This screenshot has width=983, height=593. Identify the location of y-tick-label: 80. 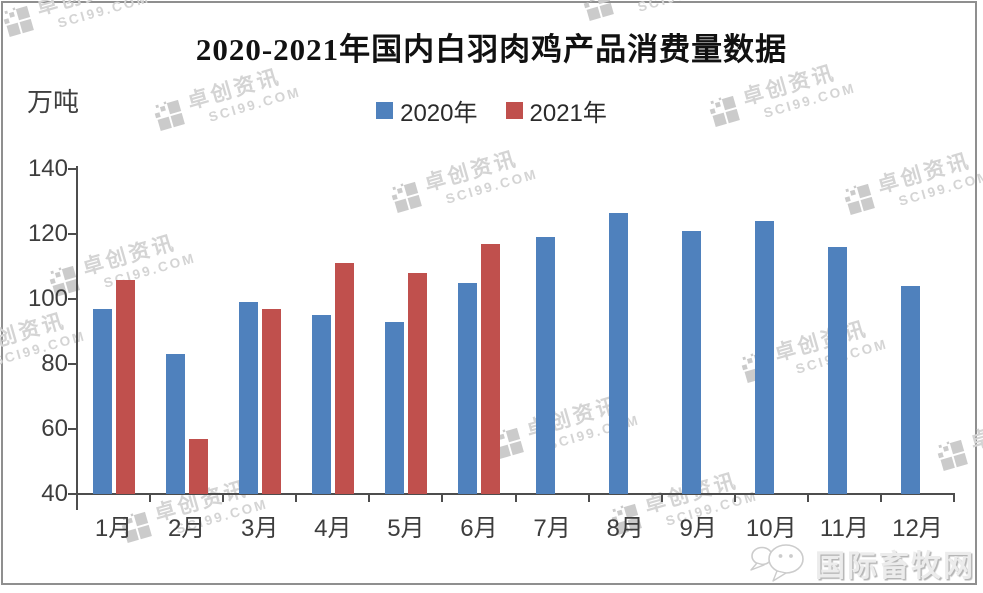
(54, 363).